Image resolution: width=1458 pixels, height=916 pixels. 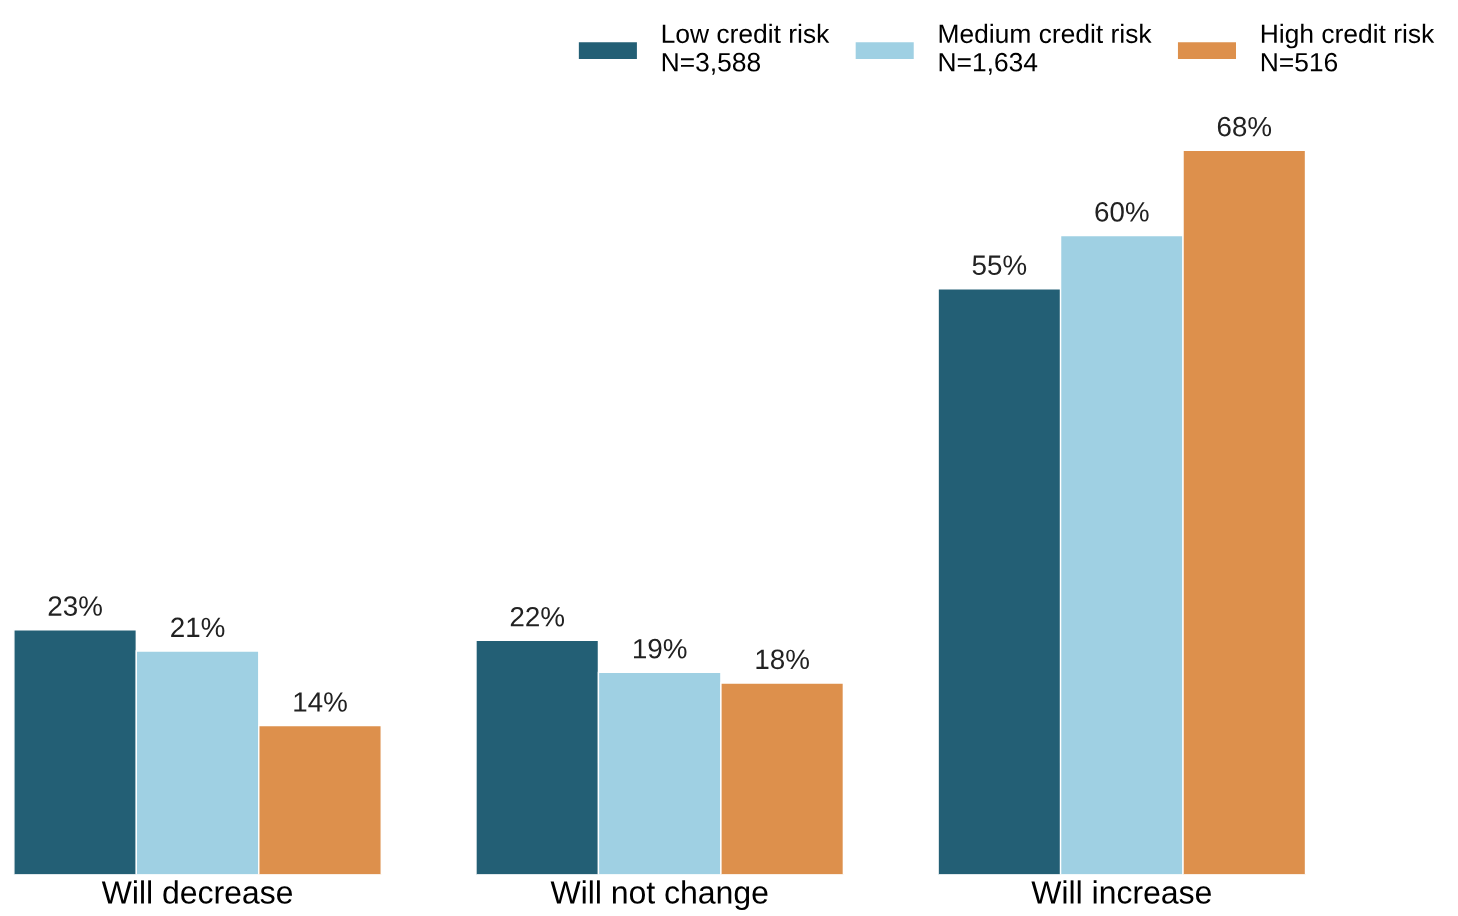 I want to click on legend-label: High credit risk N=516, so click(x=1348, y=47).